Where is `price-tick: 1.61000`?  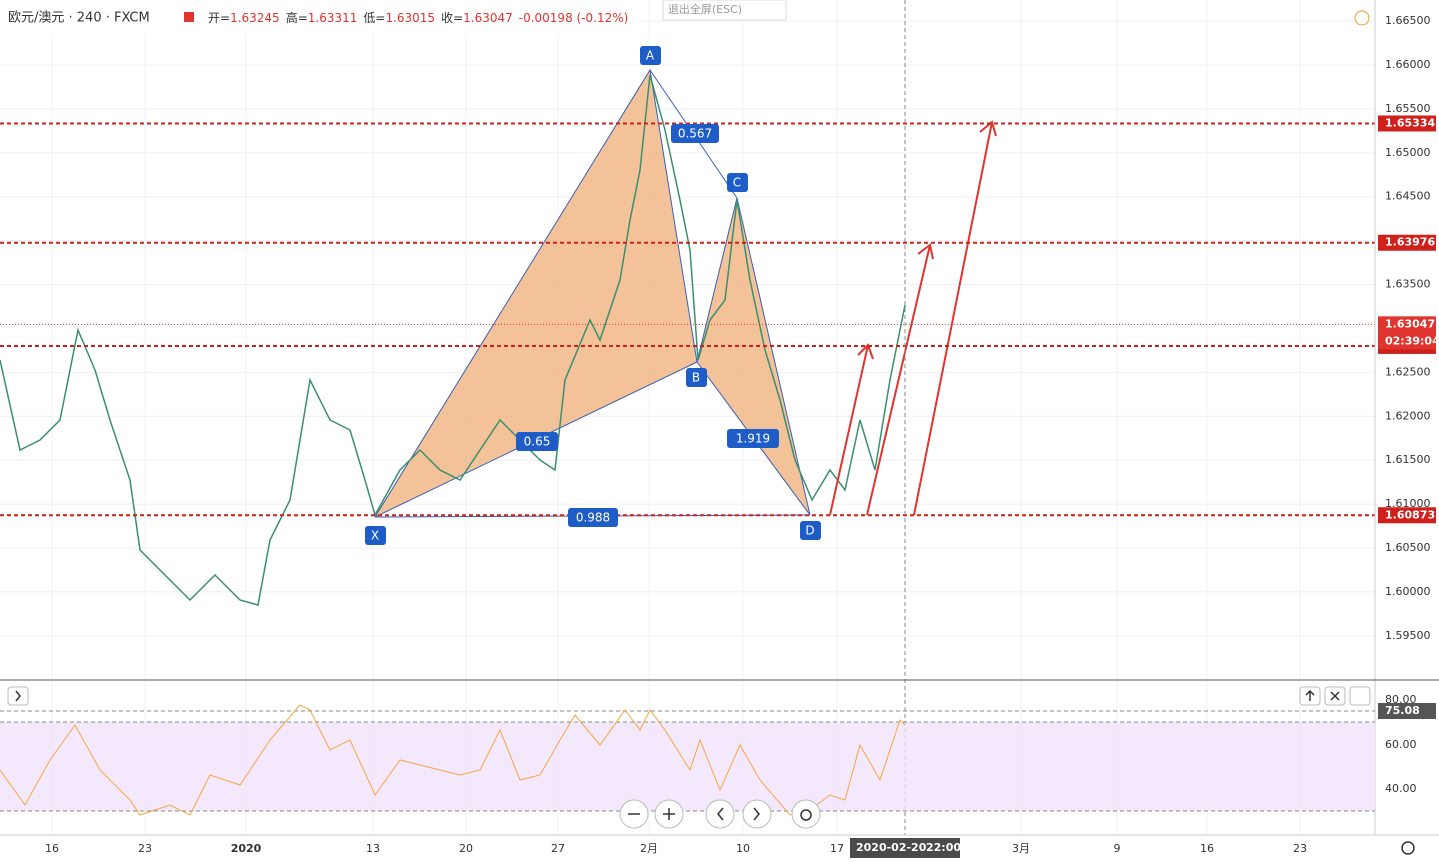 price-tick: 1.61000 is located at coordinates (1408, 503).